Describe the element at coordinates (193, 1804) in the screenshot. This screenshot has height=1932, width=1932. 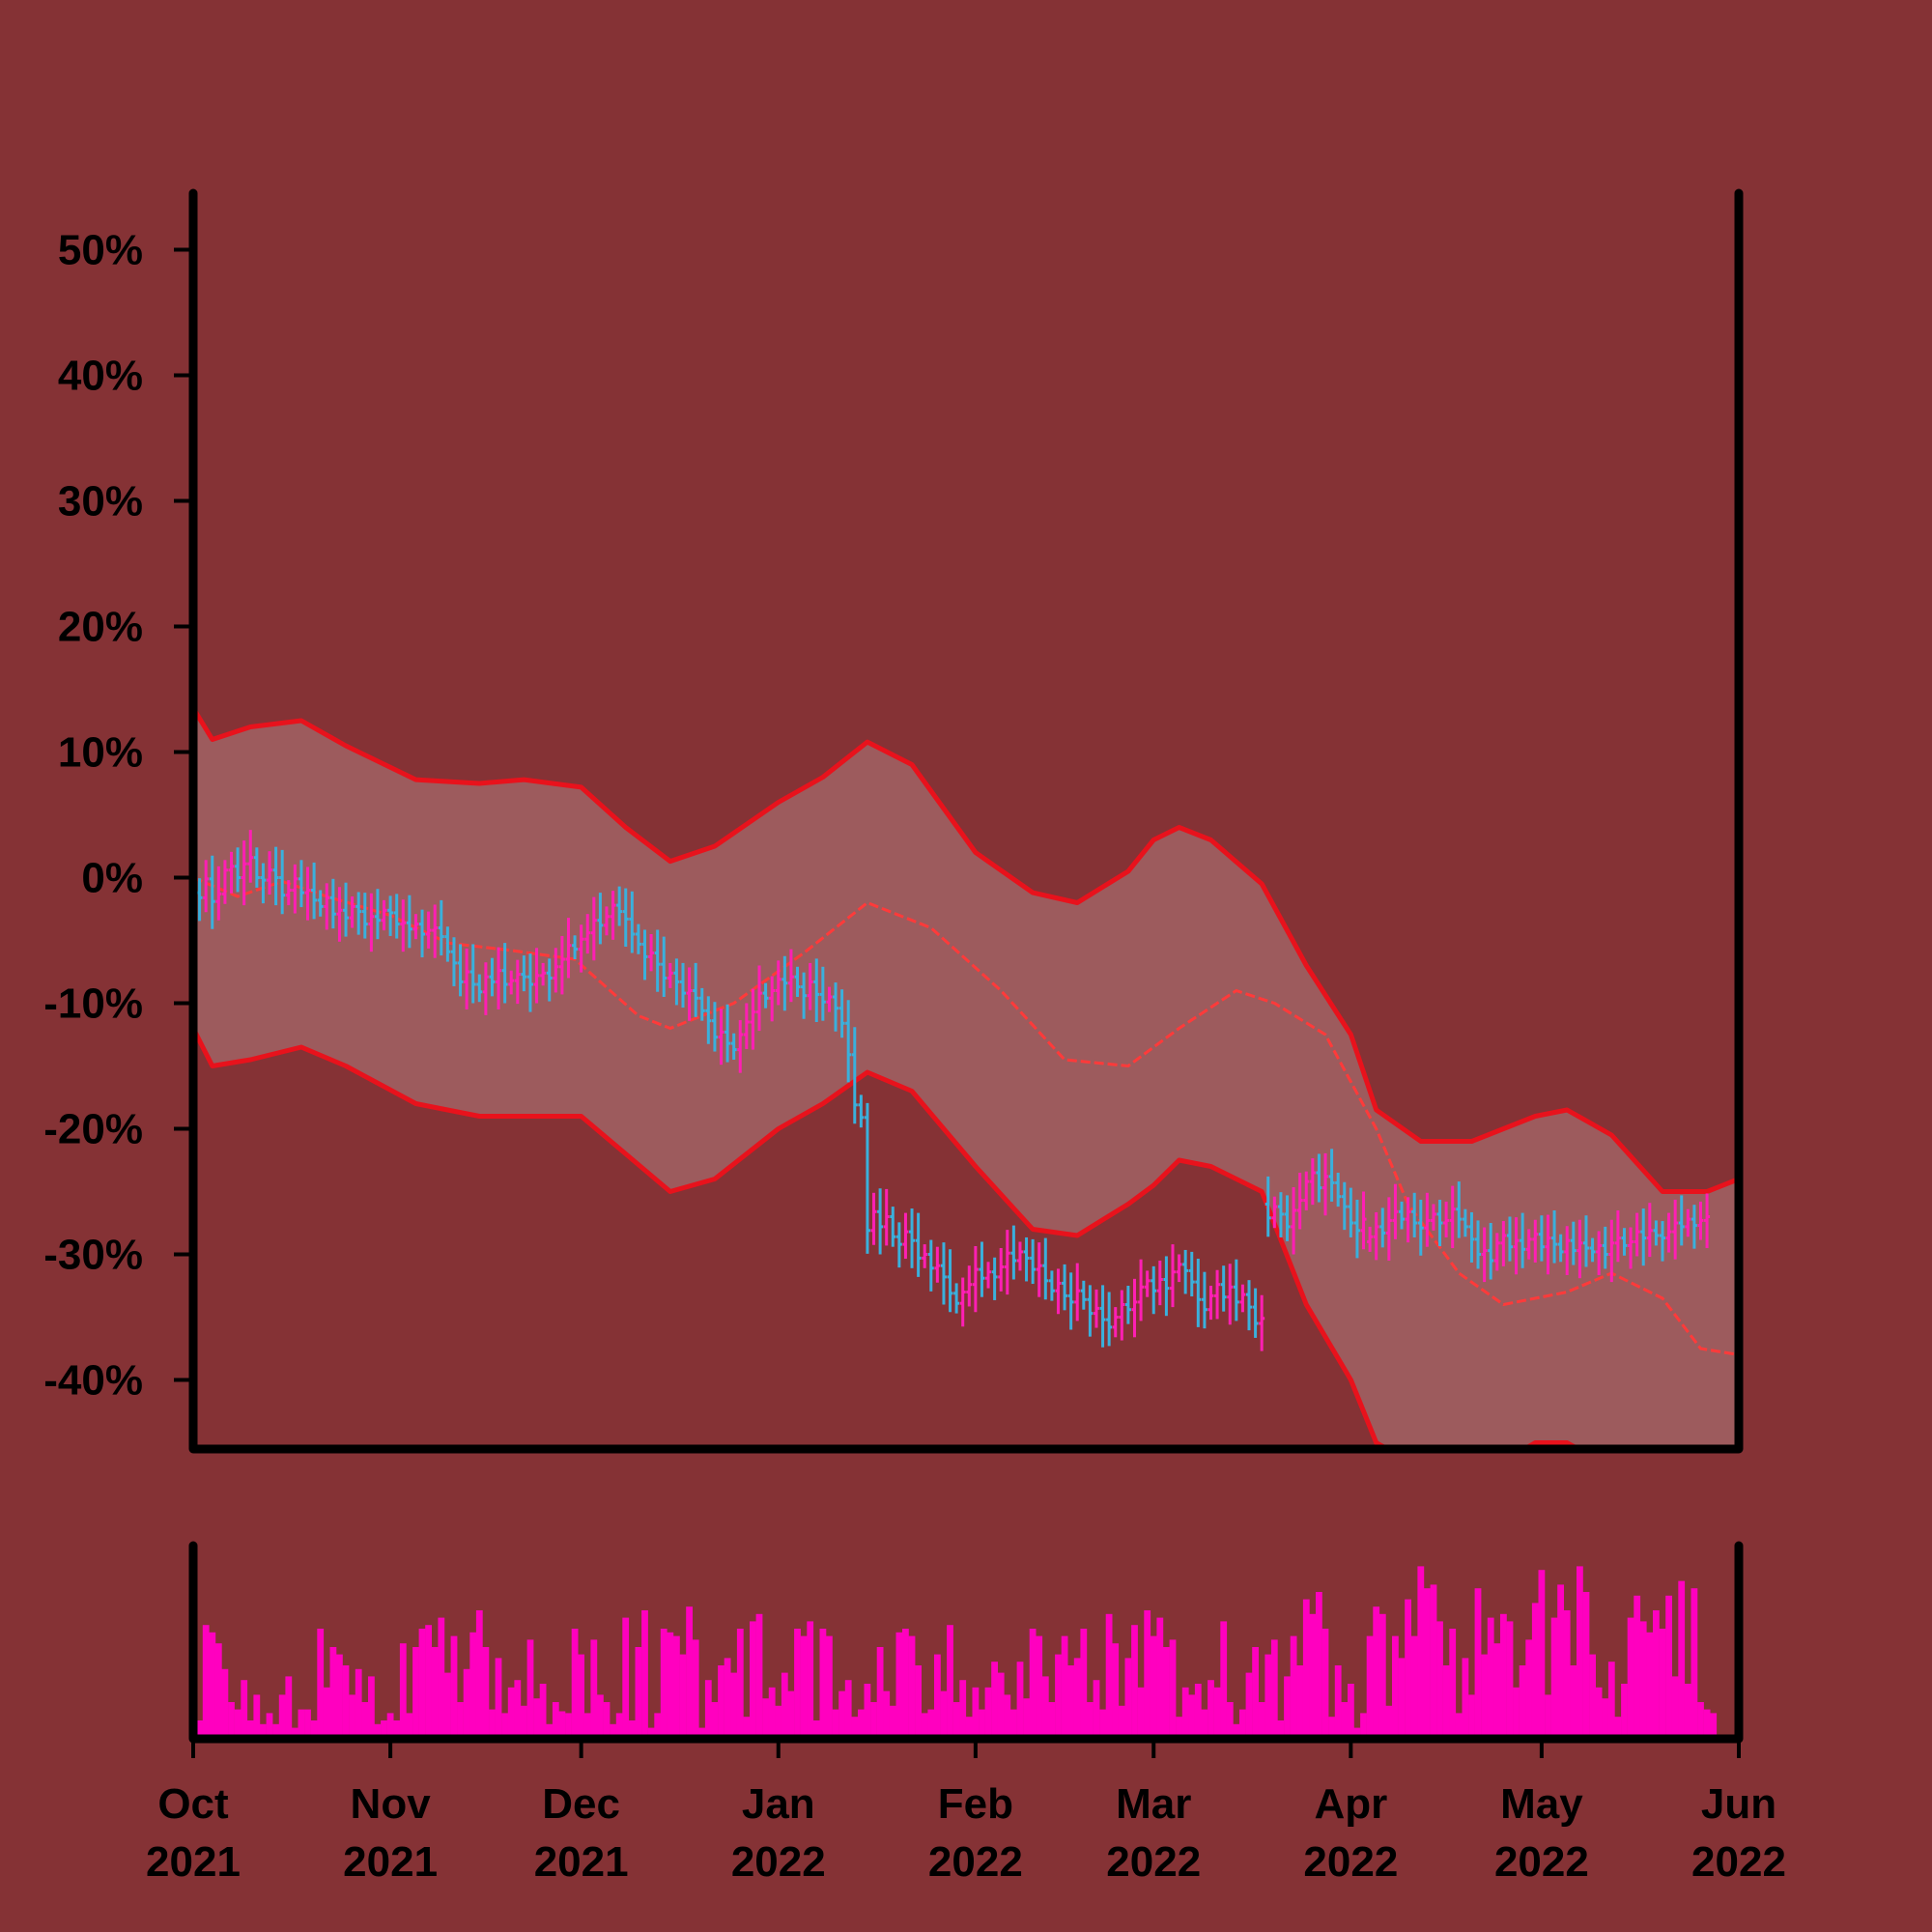
I see `x-tick-label-month: Oct` at that location.